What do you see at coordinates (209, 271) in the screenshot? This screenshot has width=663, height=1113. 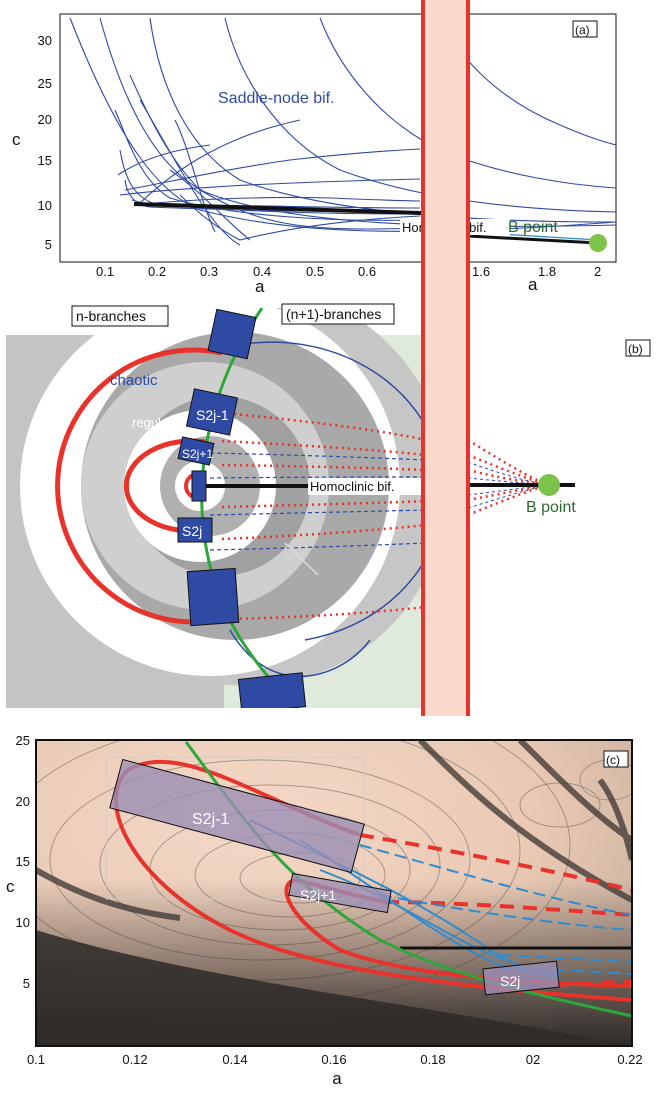 I see `xtick-a-0.3: 0.3` at bounding box center [209, 271].